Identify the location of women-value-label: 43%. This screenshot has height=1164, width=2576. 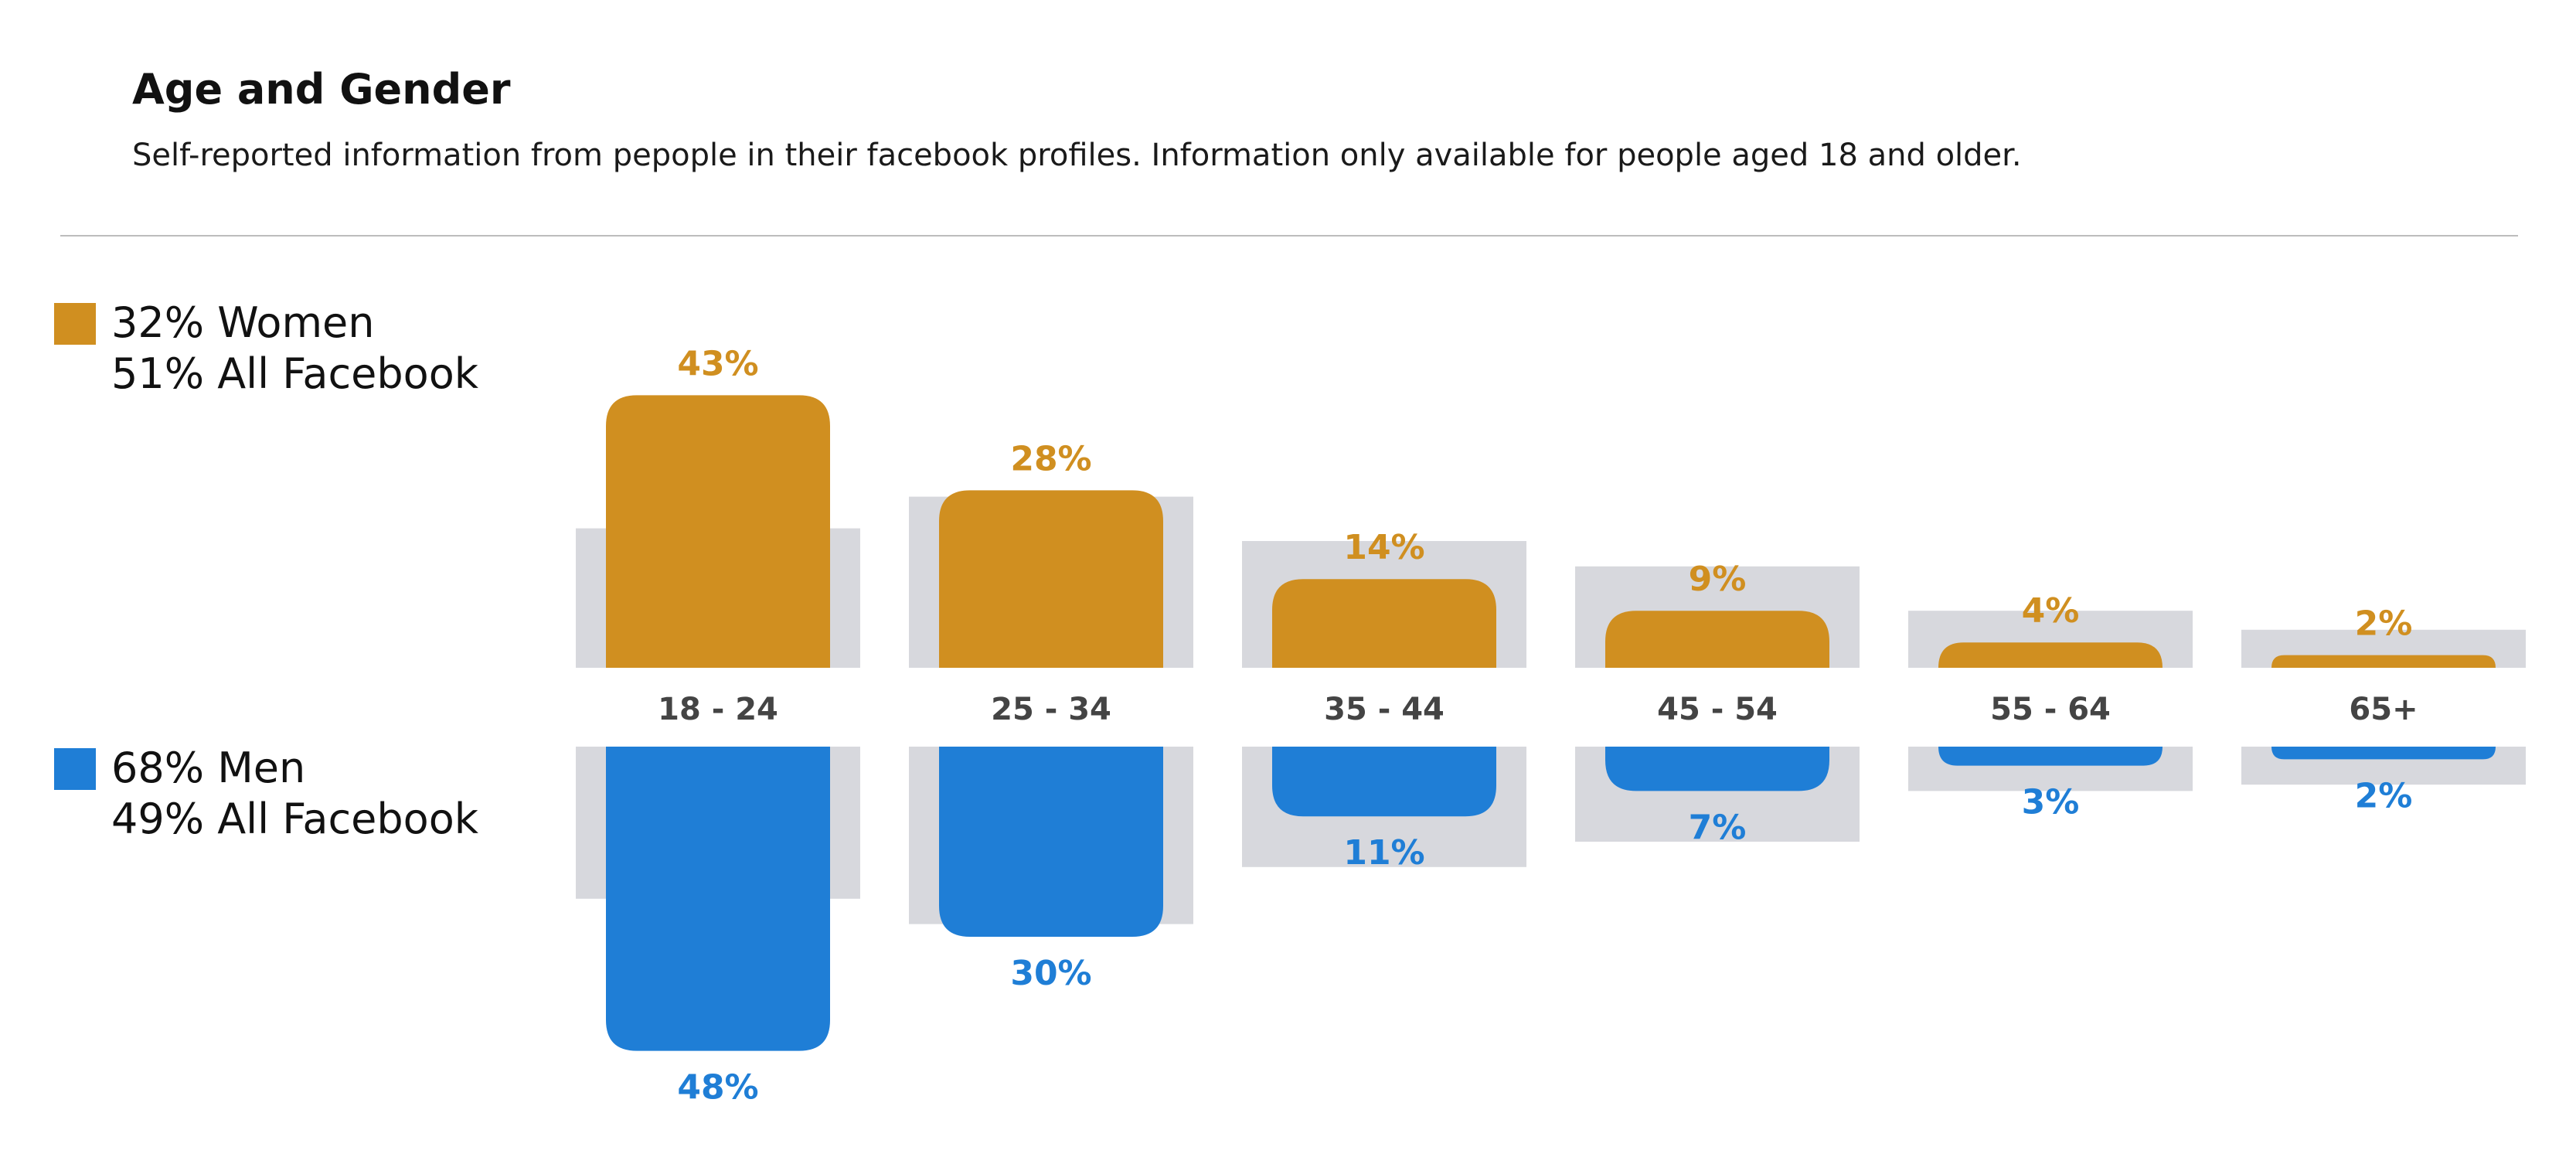
(717, 363).